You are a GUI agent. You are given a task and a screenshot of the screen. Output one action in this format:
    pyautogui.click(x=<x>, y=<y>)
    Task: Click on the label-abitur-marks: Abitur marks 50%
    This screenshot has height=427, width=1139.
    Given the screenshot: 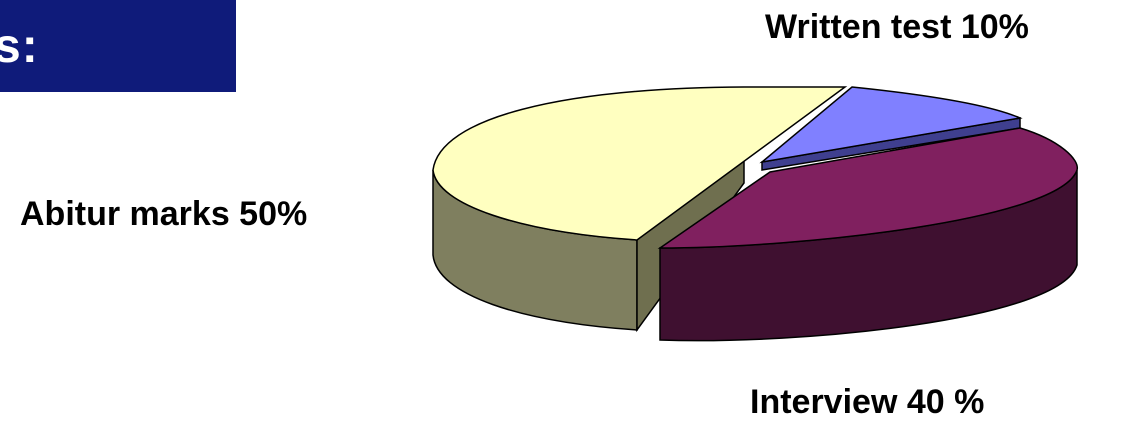 What is the action you would take?
    pyautogui.click(x=164, y=214)
    